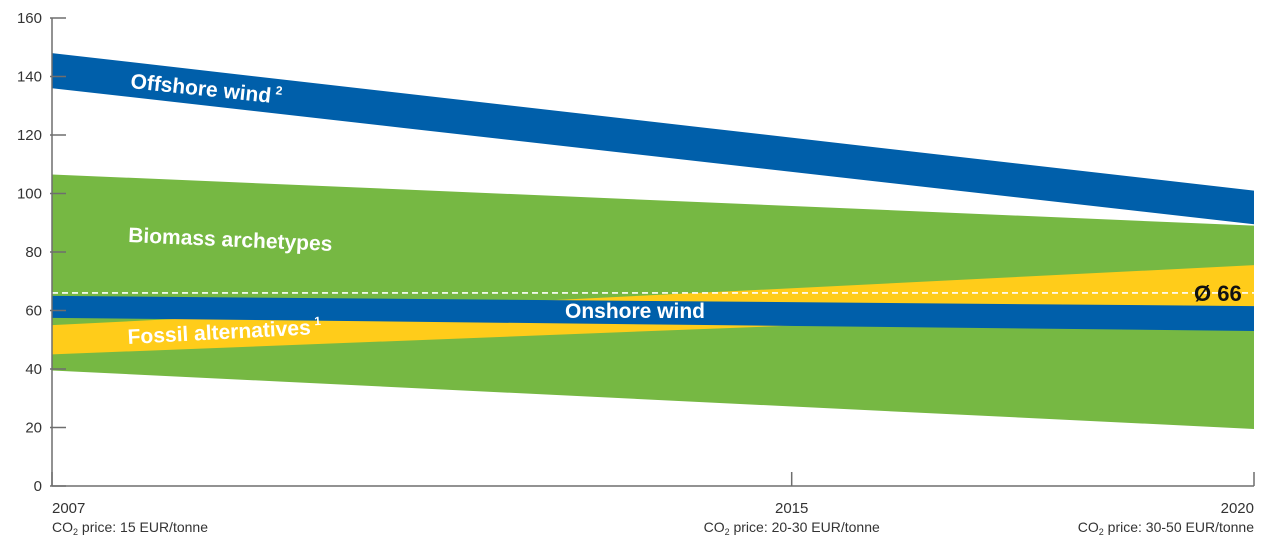 The width and height of the screenshot is (1268, 540). What do you see at coordinates (130, 528) in the screenshot?
I see `x-tick-sublabel: CO2 price: 15 EUR/tonne` at bounding box center [130, 528].